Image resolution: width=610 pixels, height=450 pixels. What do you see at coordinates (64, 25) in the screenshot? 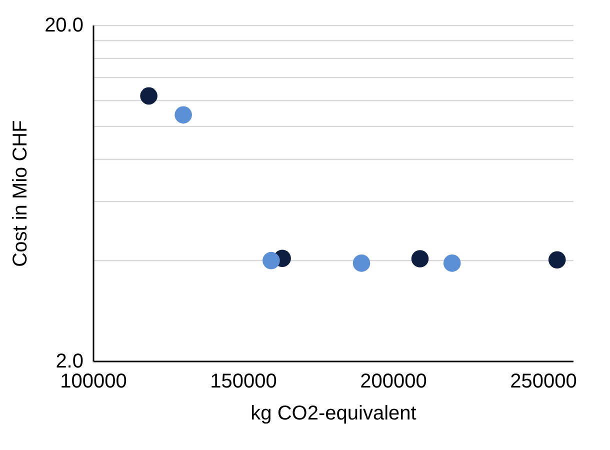
I see `y-tick-label: 20.0` at bounding box center [64, 25].